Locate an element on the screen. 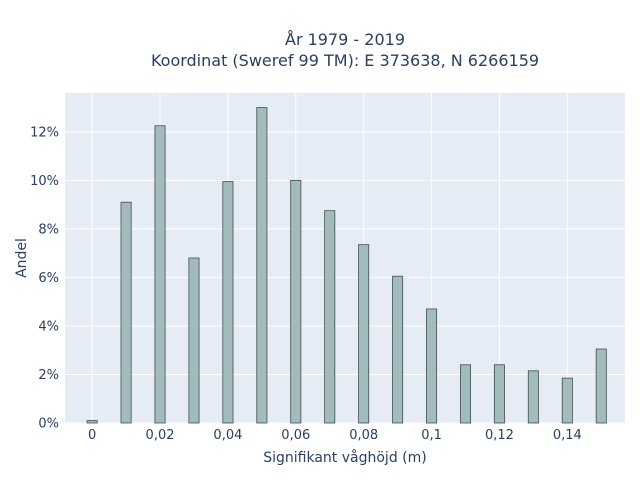 The width and height of the screenshot is (640, 480). x-tick-label: 0,12 is located at coordinates (499, 435).